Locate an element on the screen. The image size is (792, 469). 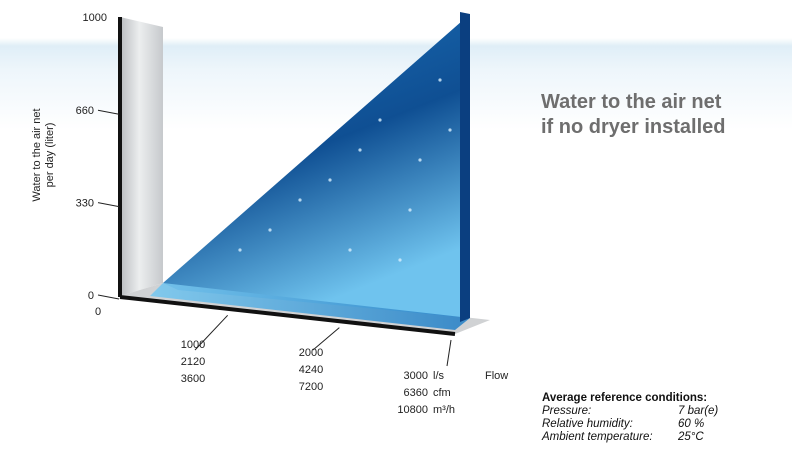
condition-value: 60 % is located at coordinates (691, 424).